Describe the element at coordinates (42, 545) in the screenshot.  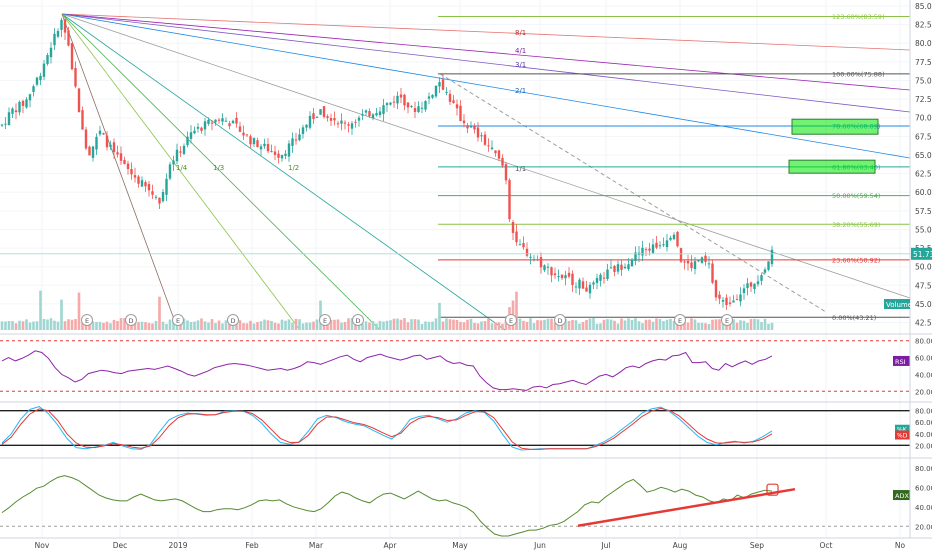
I see `time-tick-label: Nov` at that location.